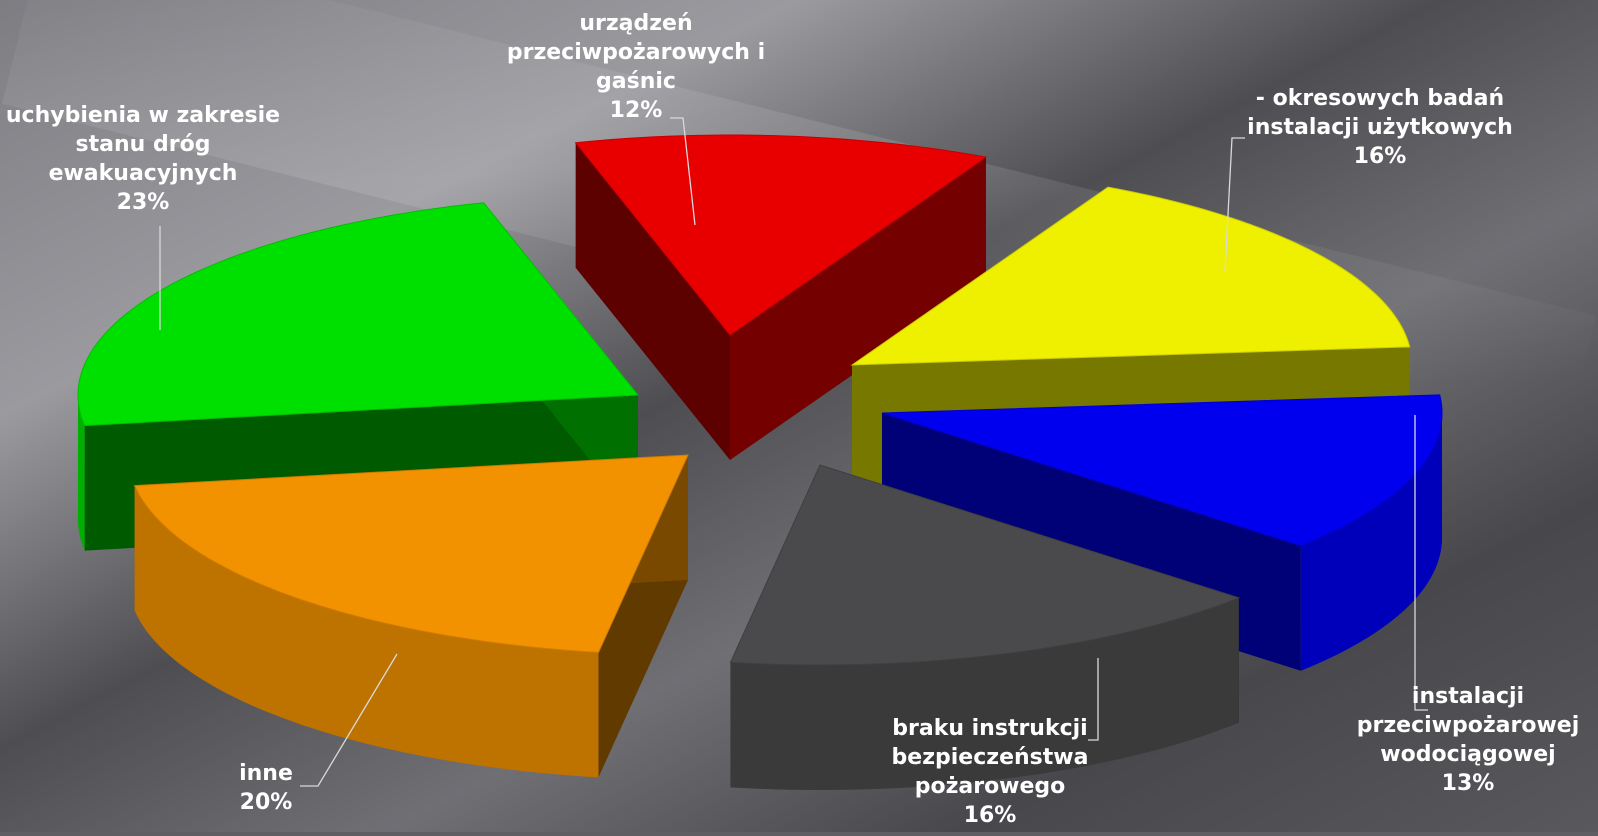 The width and height of the screenshot is (1598, 836). What do you see at coordinates (143, 202) in the screenshot?
I see `slice-label-6-percent: 23%` at bounding box center [143, 202].